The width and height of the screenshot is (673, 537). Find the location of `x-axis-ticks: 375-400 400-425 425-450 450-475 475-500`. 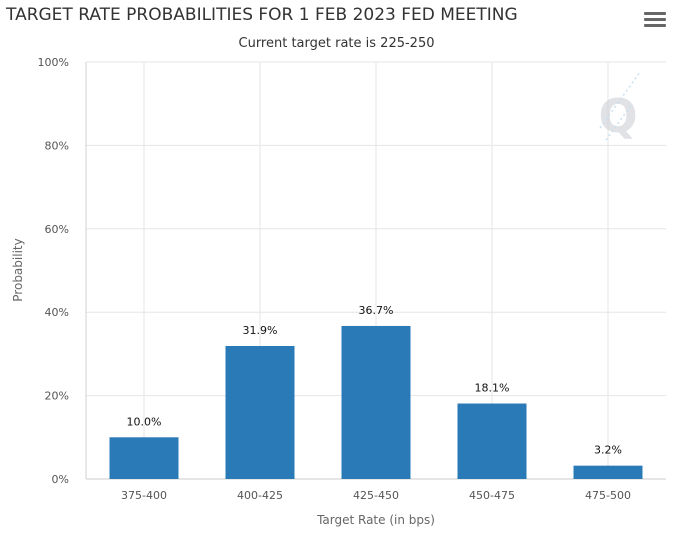

x-axis-ticks: 375-400 400-425 425-450 450-475 475-500 is located at coordinates (376, 495).